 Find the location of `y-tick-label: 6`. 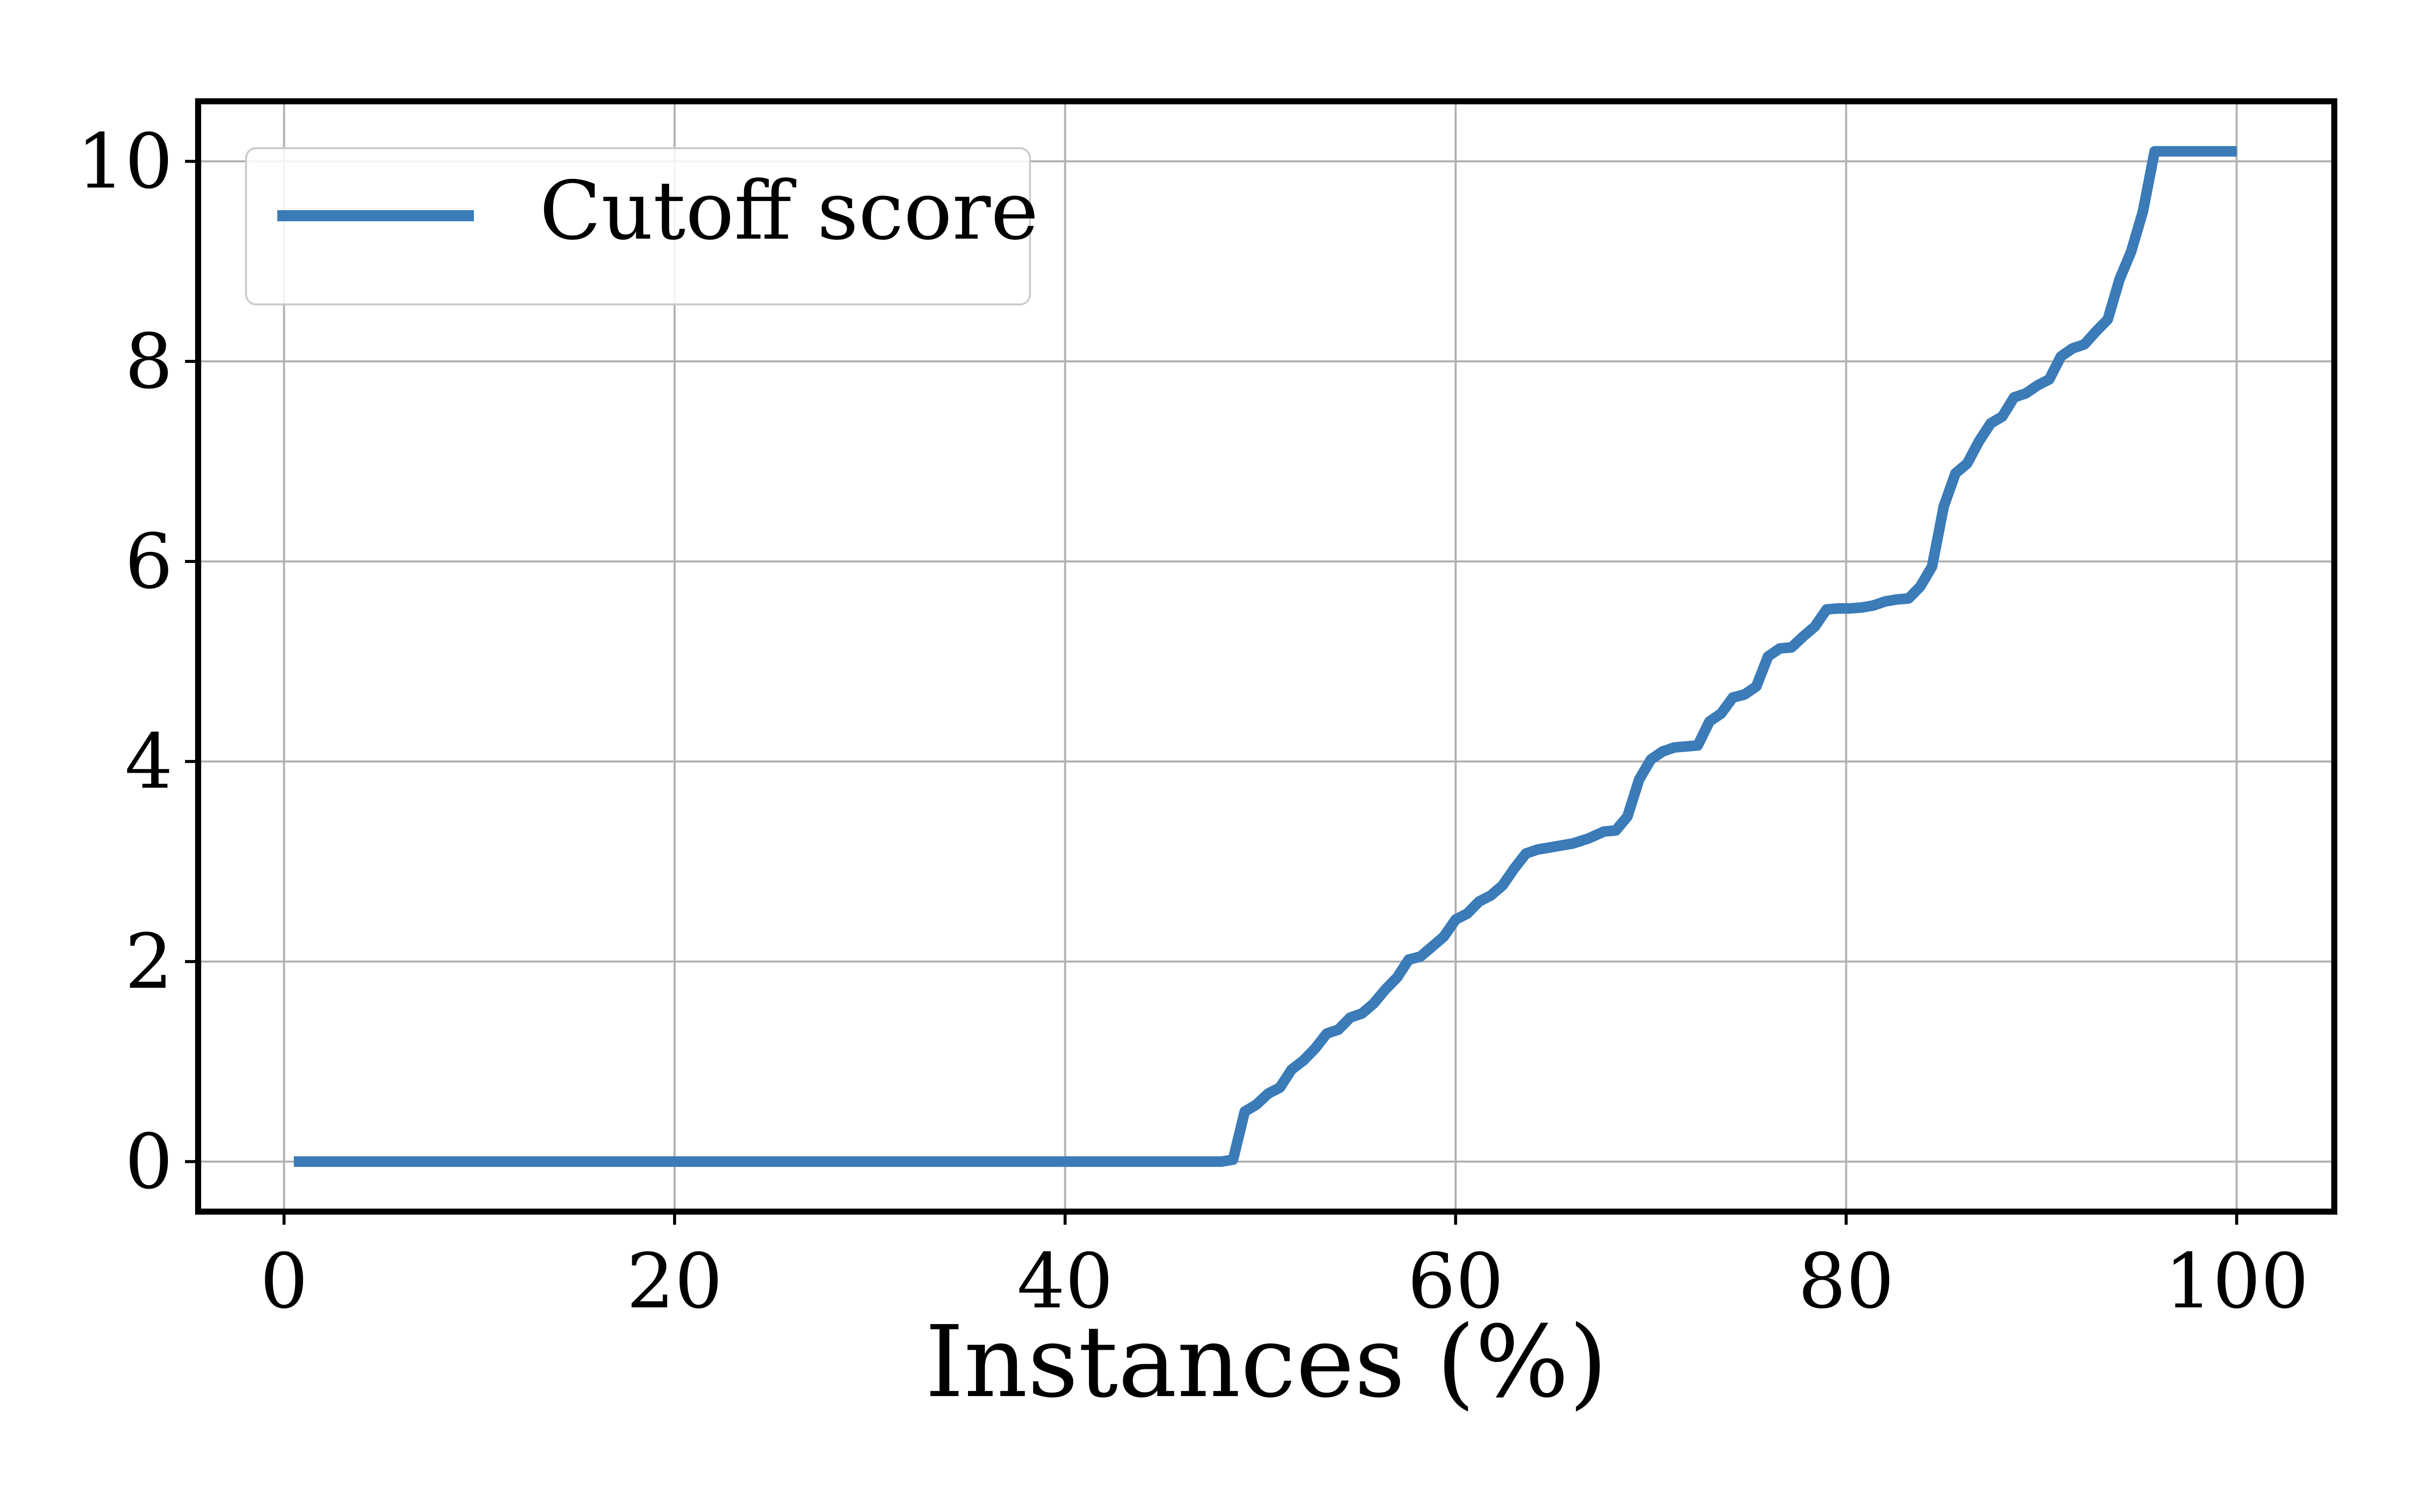

y-tick-label: 6 is located at coordinates (149, 562).